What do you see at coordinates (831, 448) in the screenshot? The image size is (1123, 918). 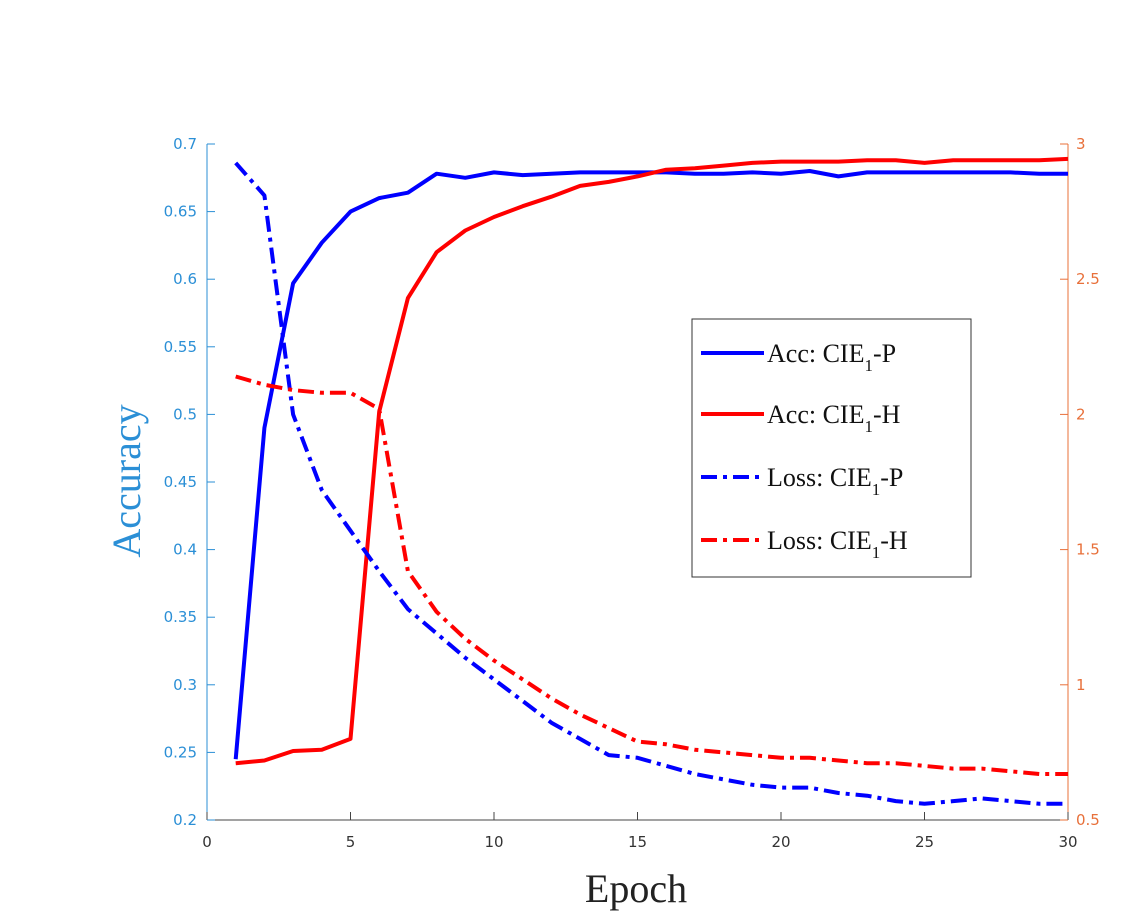 I see `legend-box` at bounding box center [831, 448].